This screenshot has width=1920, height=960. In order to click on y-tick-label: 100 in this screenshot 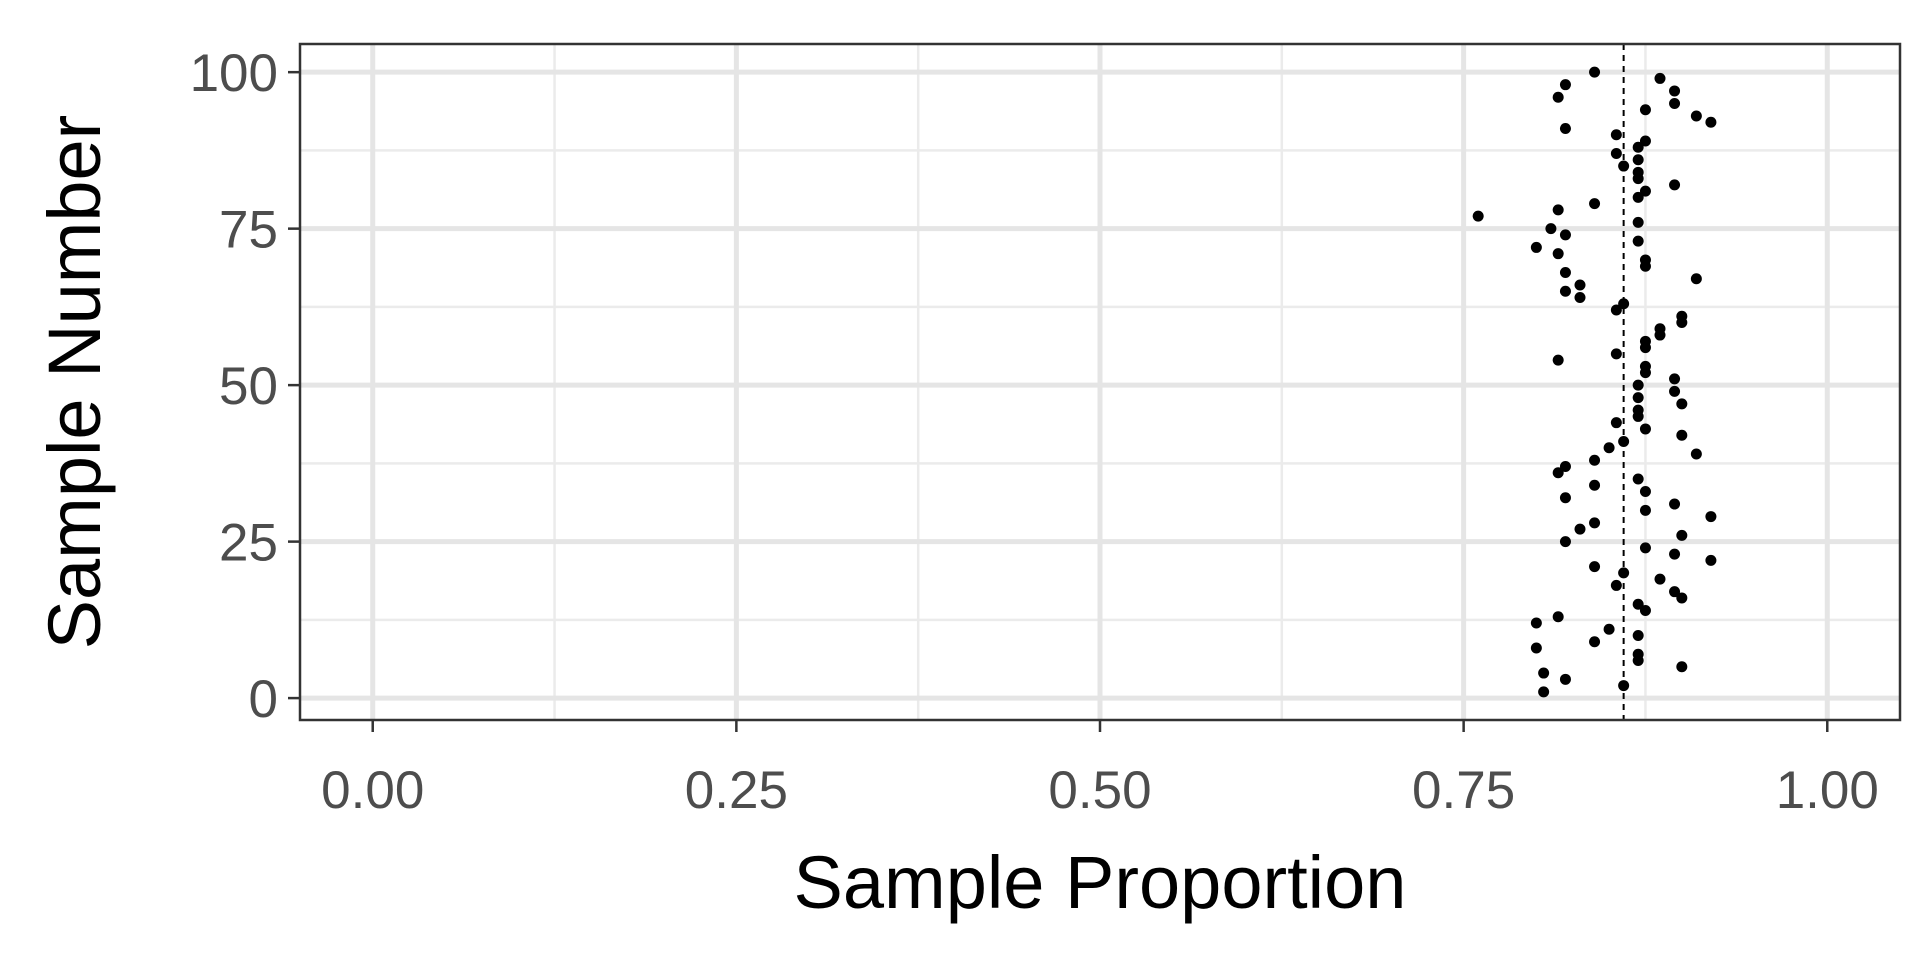, I will do `click(234, 73)`.